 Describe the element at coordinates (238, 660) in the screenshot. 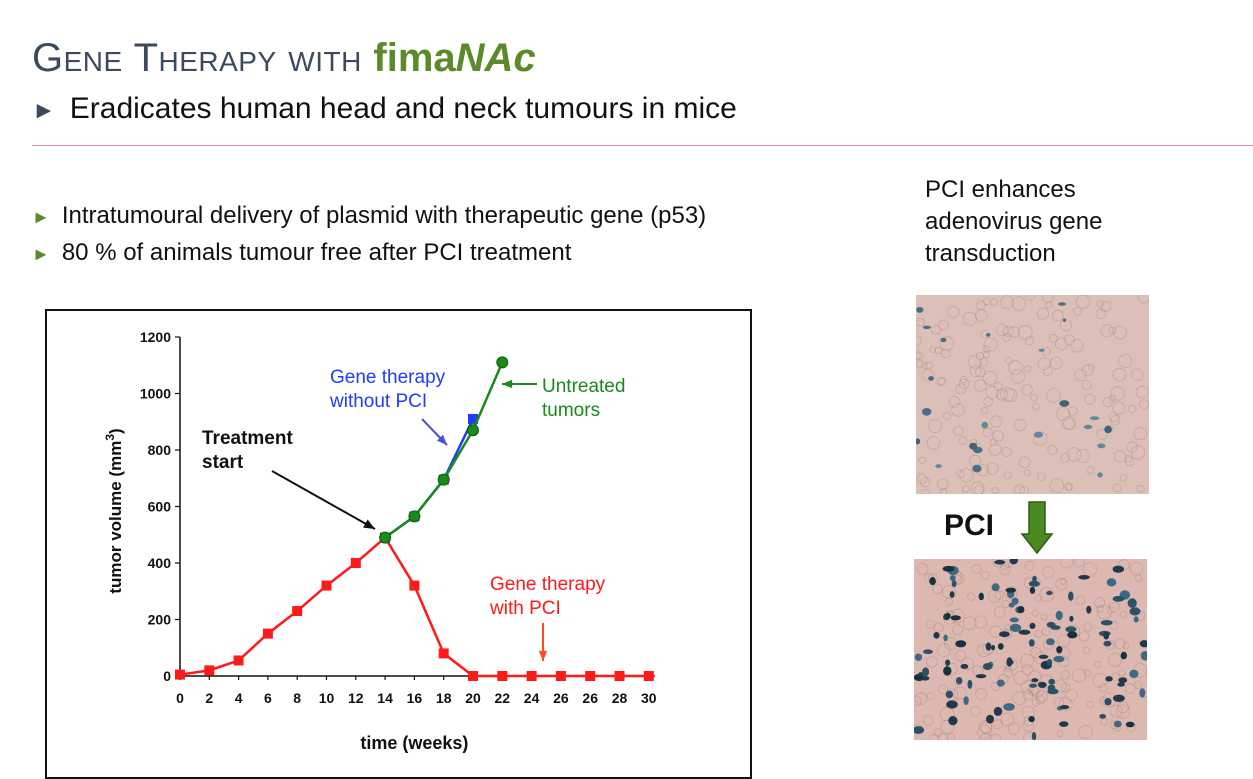

I see `data-point-square` at that location.